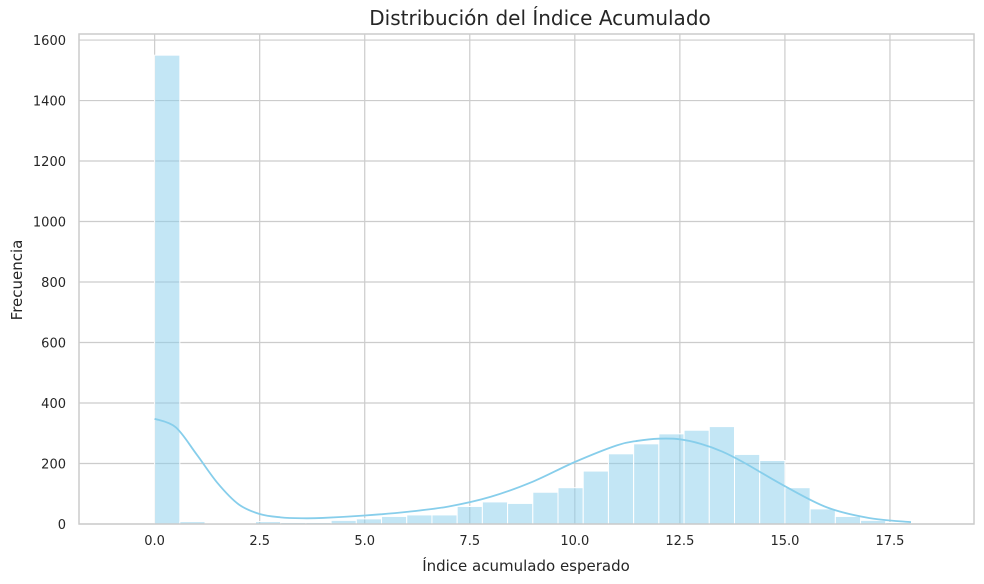 Image resolution: width=984 pixels, height=584 pixels. What do you see at coordinates (53, 283) in the screenshot?
I see `y-tick-label: 800` at bounding box center [53, 283].